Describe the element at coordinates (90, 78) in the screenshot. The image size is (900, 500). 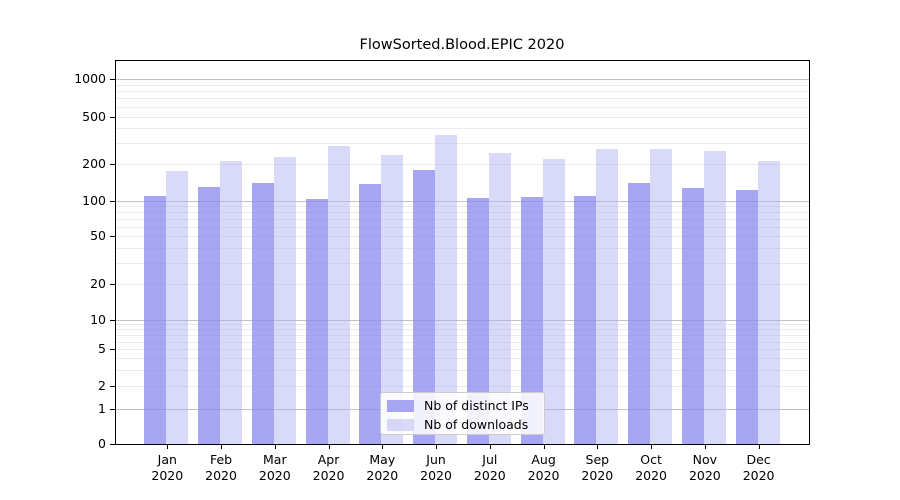
I see `y-tick-label: 1000` at that location.